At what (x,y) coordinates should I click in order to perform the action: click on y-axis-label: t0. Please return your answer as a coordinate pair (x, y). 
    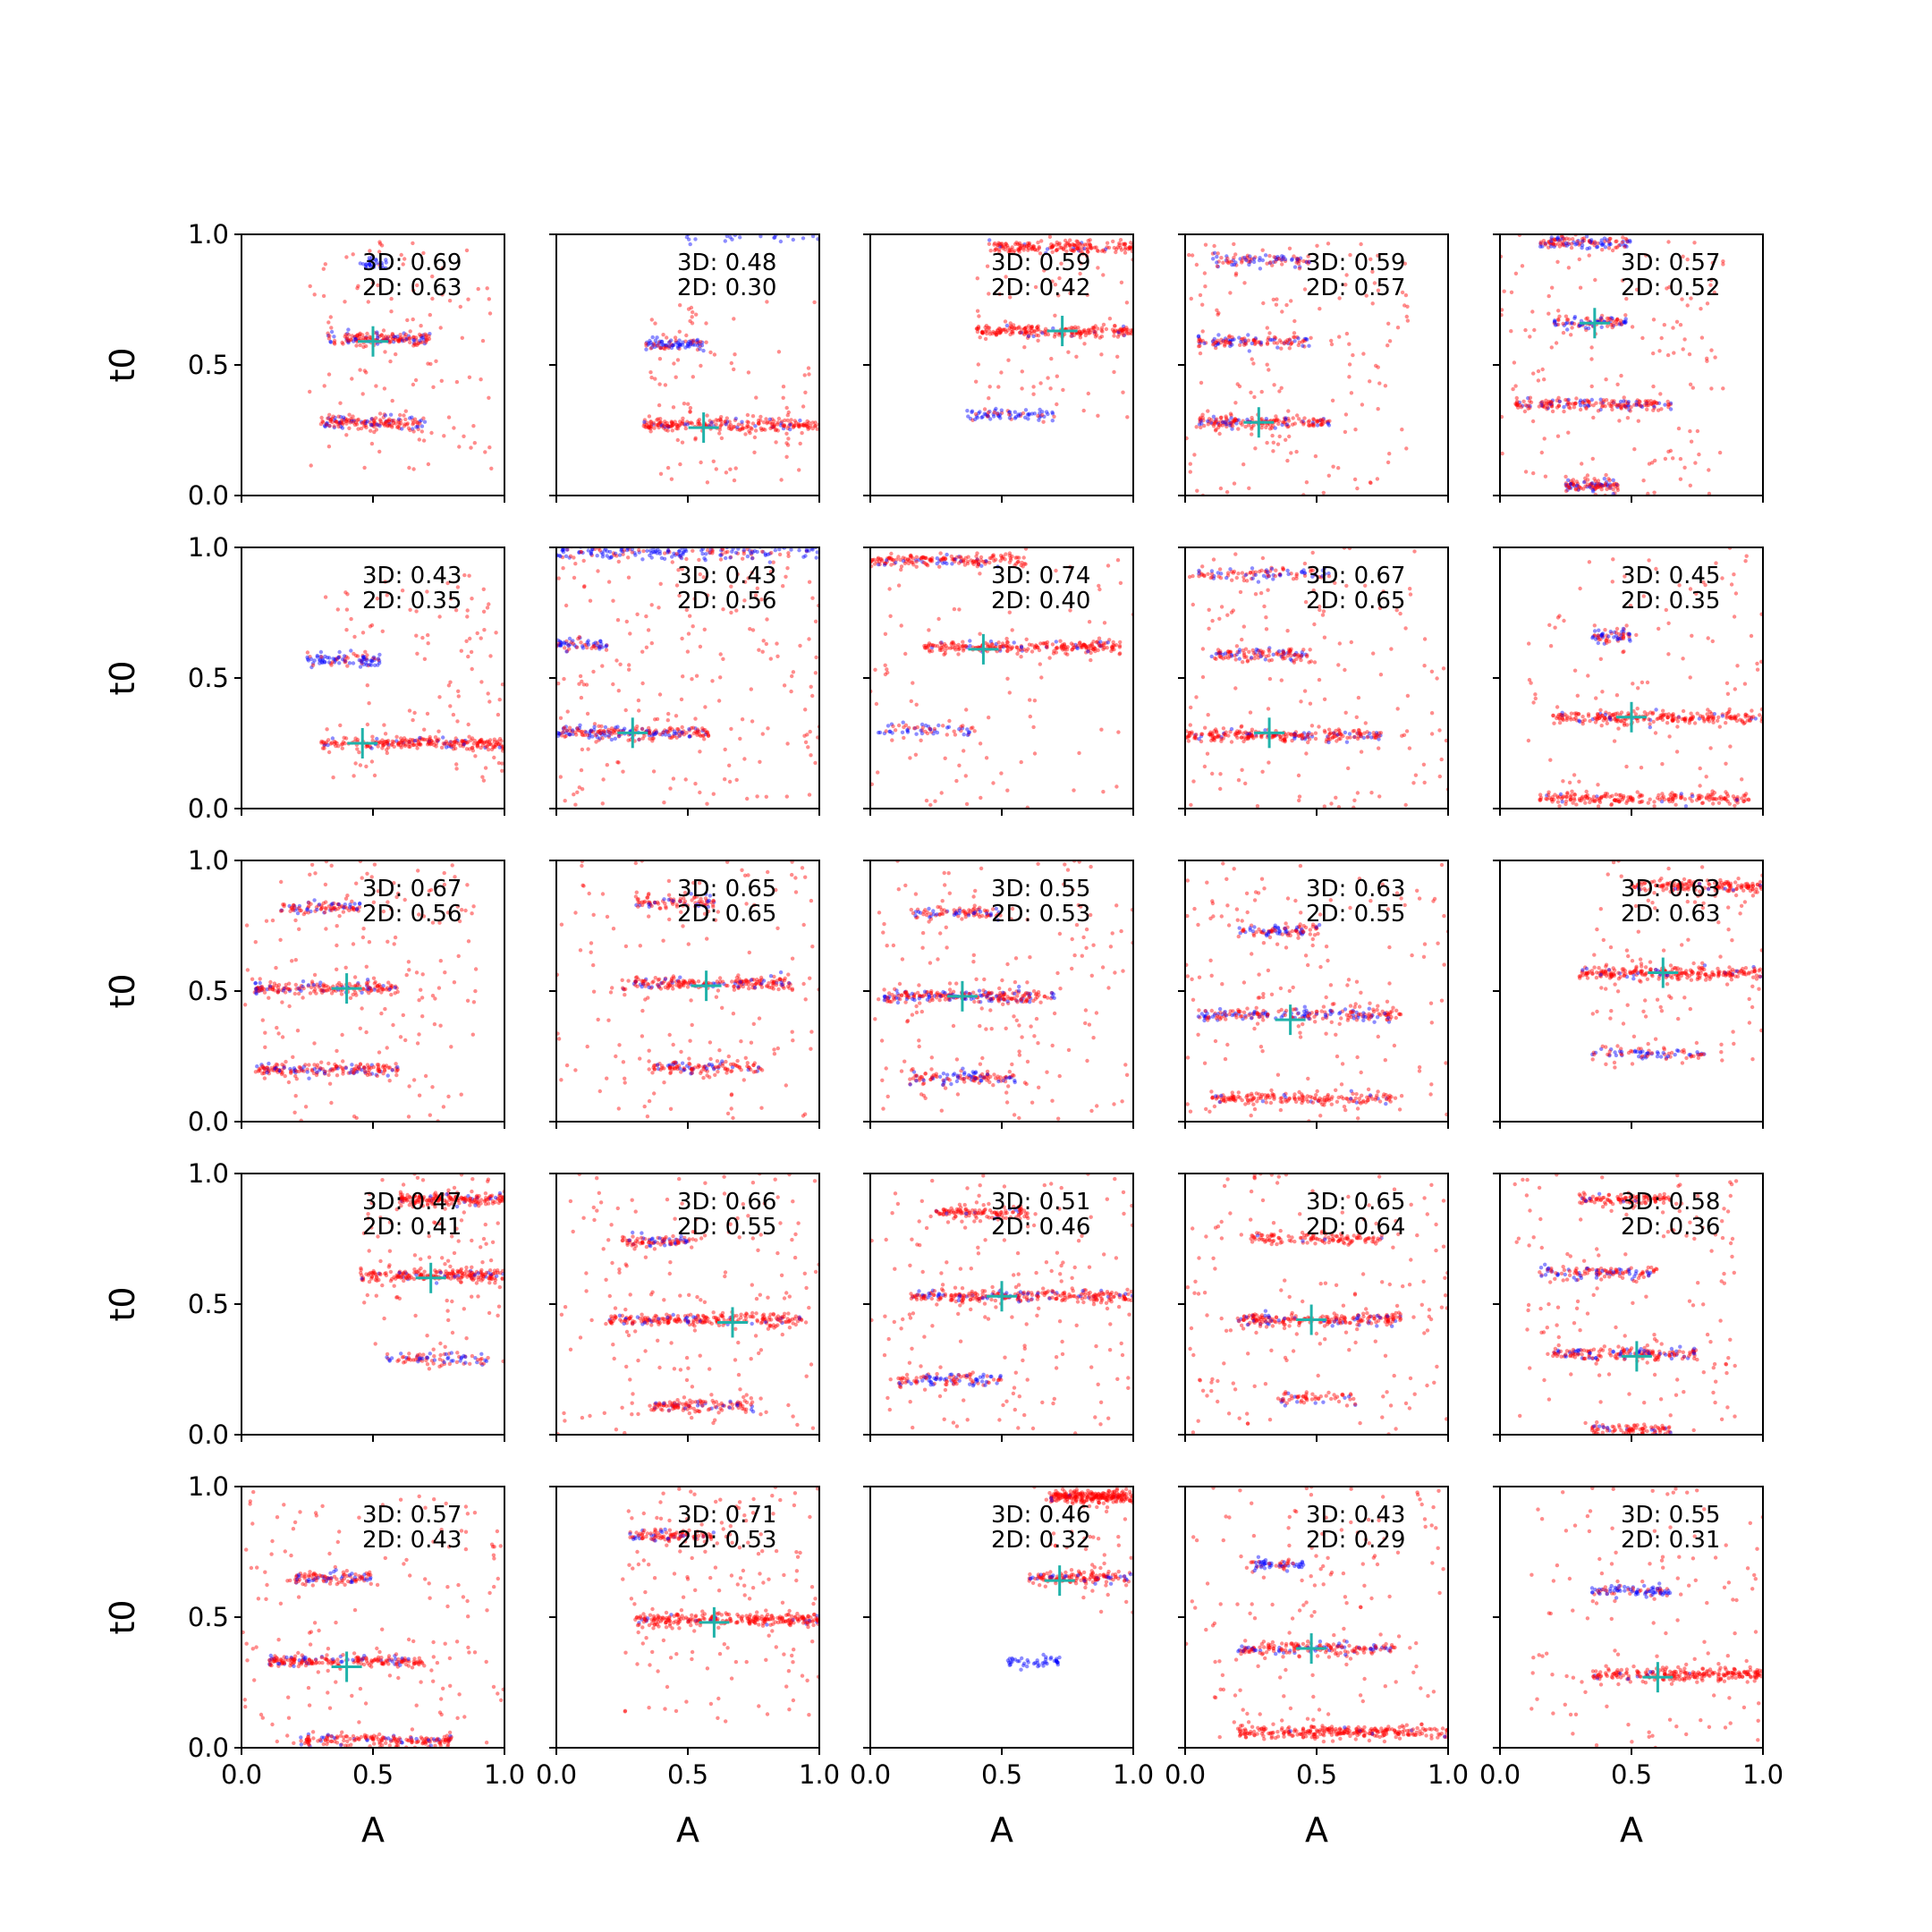
    Looking at the image, I should click on (122, 364).